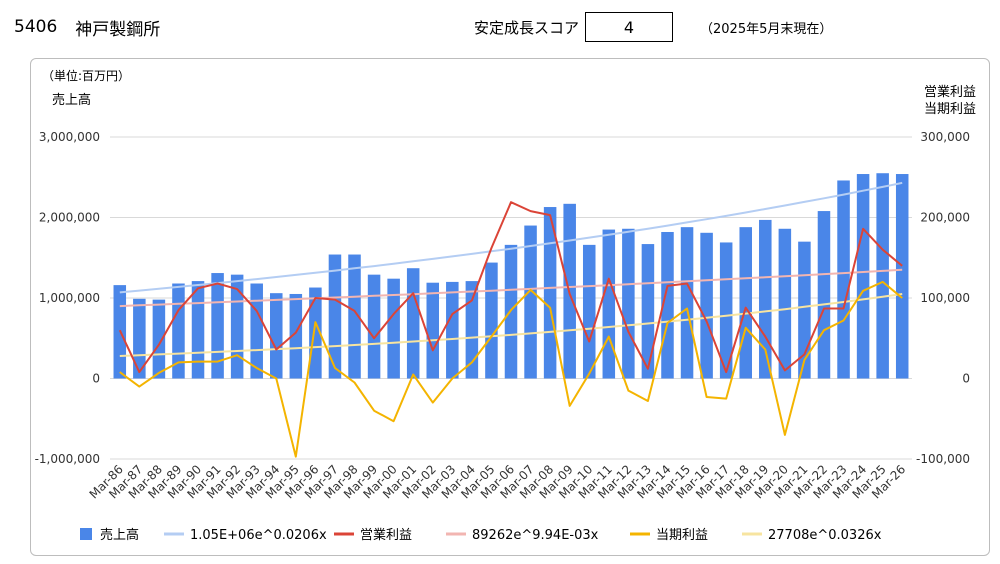 The image size is (1000, 564). What do you see at coordinates (36, 27) in the screenshot?
I see `company-code: 5406` at bounding box center [36, 27].